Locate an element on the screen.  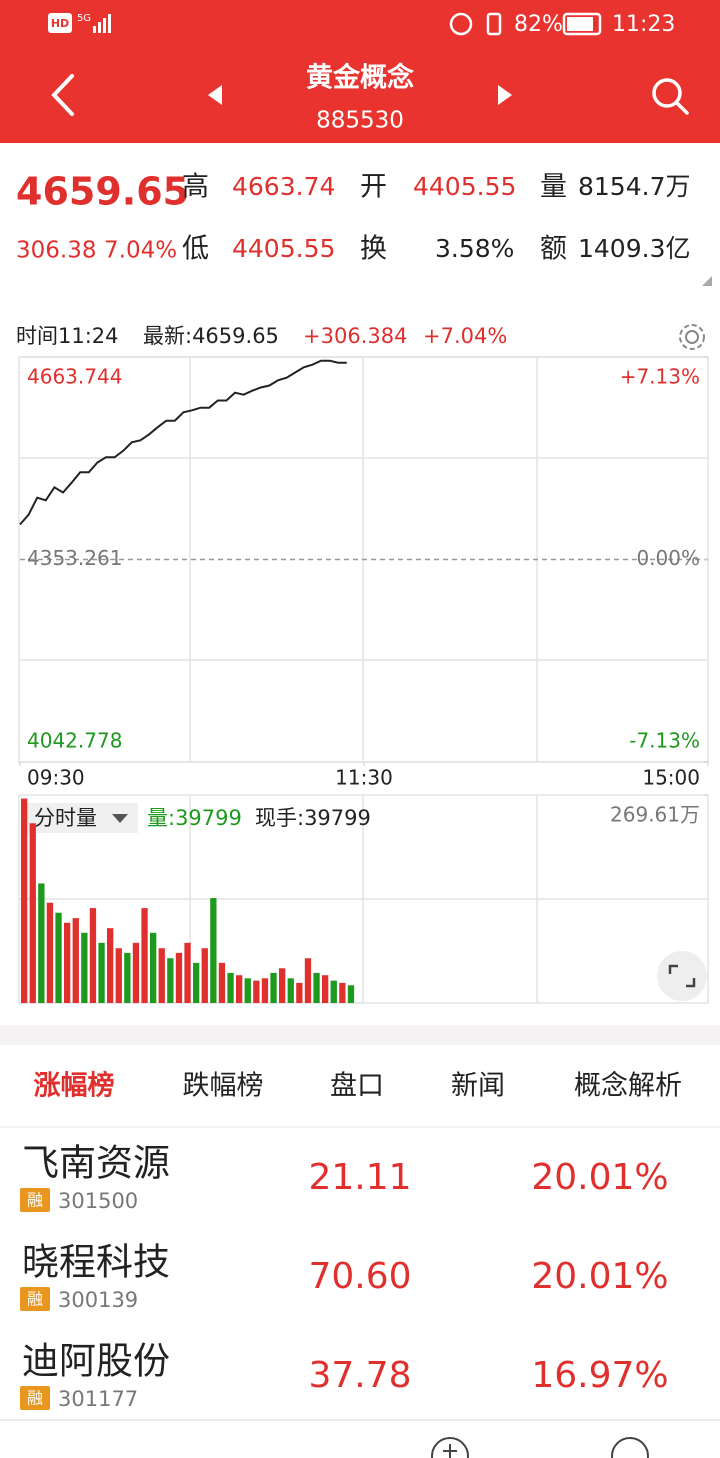
field-value: 1409.3亿 is located at coordinates (634, 248).